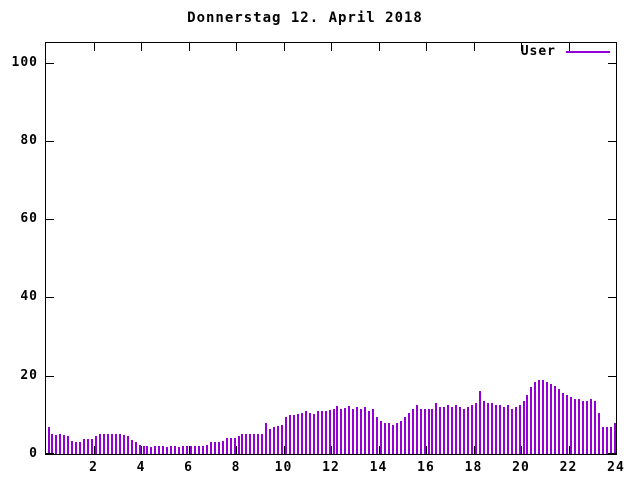  What do you see at coordinates (283, 467) in the screenshot?
I see `x-tick-label: 10` at bounding box center [283, 467].